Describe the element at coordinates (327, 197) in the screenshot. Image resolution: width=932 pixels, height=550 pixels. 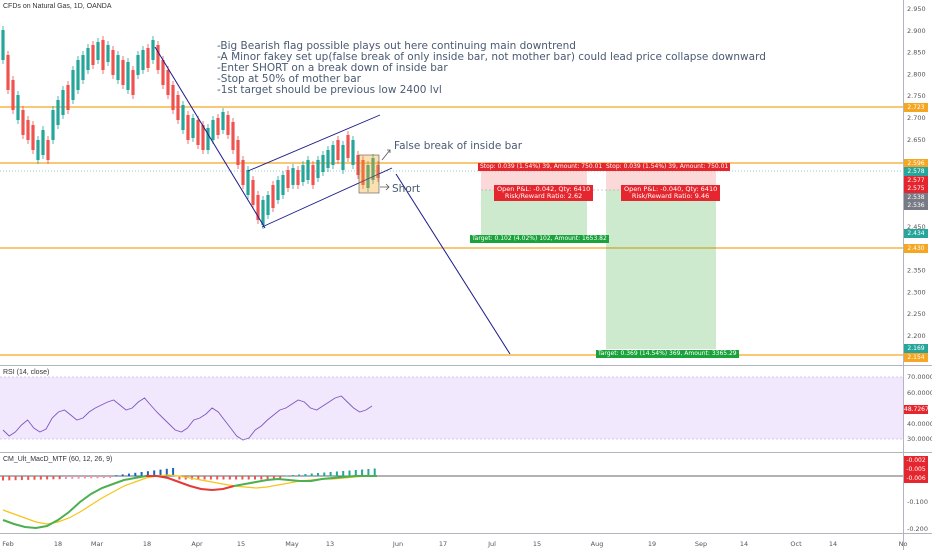
I see `channel-lower-line` at that location.